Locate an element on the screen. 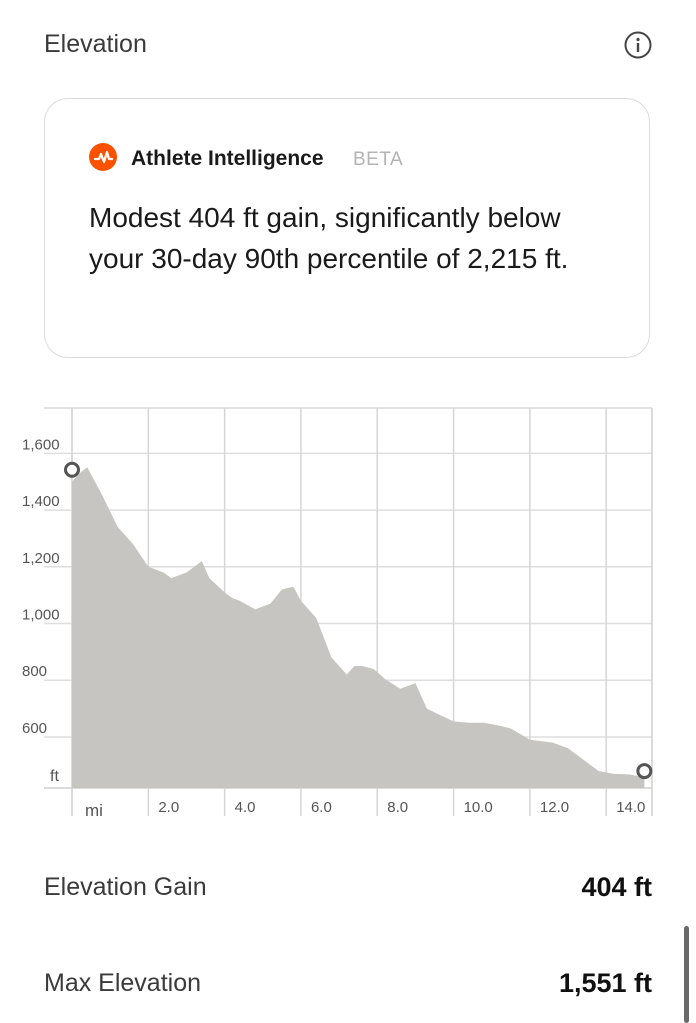 The width and height of the screenshot is (696, 1023). y-tick-label: 800 is located at coordinates (34, 671).